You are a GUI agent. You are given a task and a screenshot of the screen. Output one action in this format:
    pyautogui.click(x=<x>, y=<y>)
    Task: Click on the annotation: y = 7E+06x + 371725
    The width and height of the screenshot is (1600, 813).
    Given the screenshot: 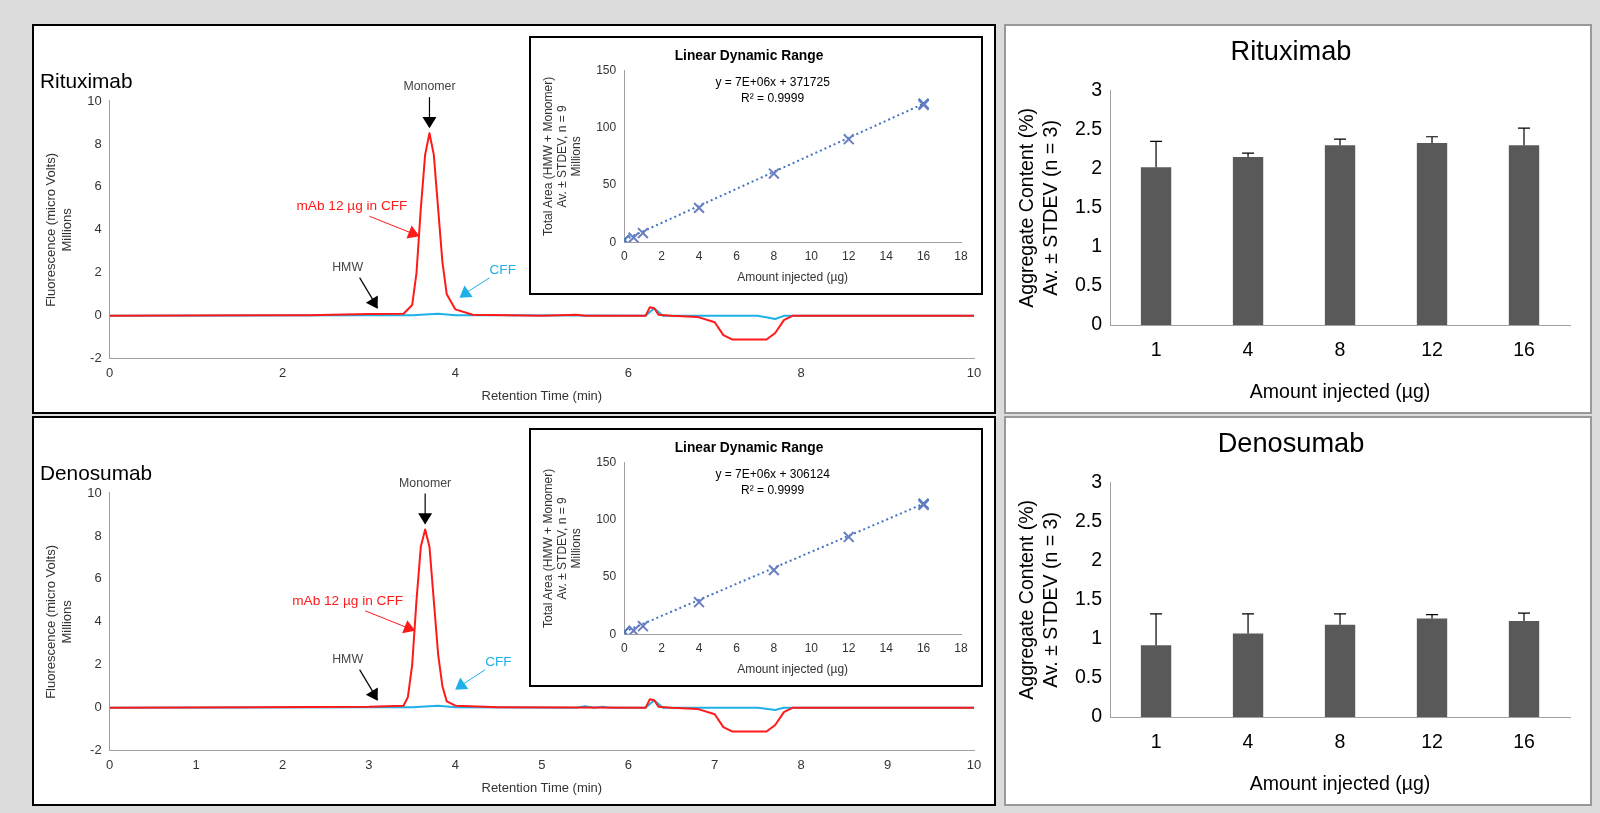 What is the action you would take?
    pyautogui.click(x=773, y=81)
    